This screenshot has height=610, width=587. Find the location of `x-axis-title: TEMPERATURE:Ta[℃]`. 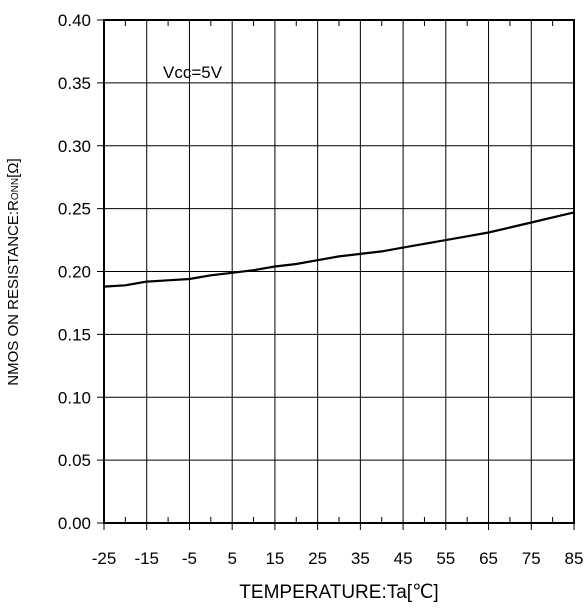

x-axis-title: TEMPERATURE:Ta[℃] is located at coordinates (338, 592).